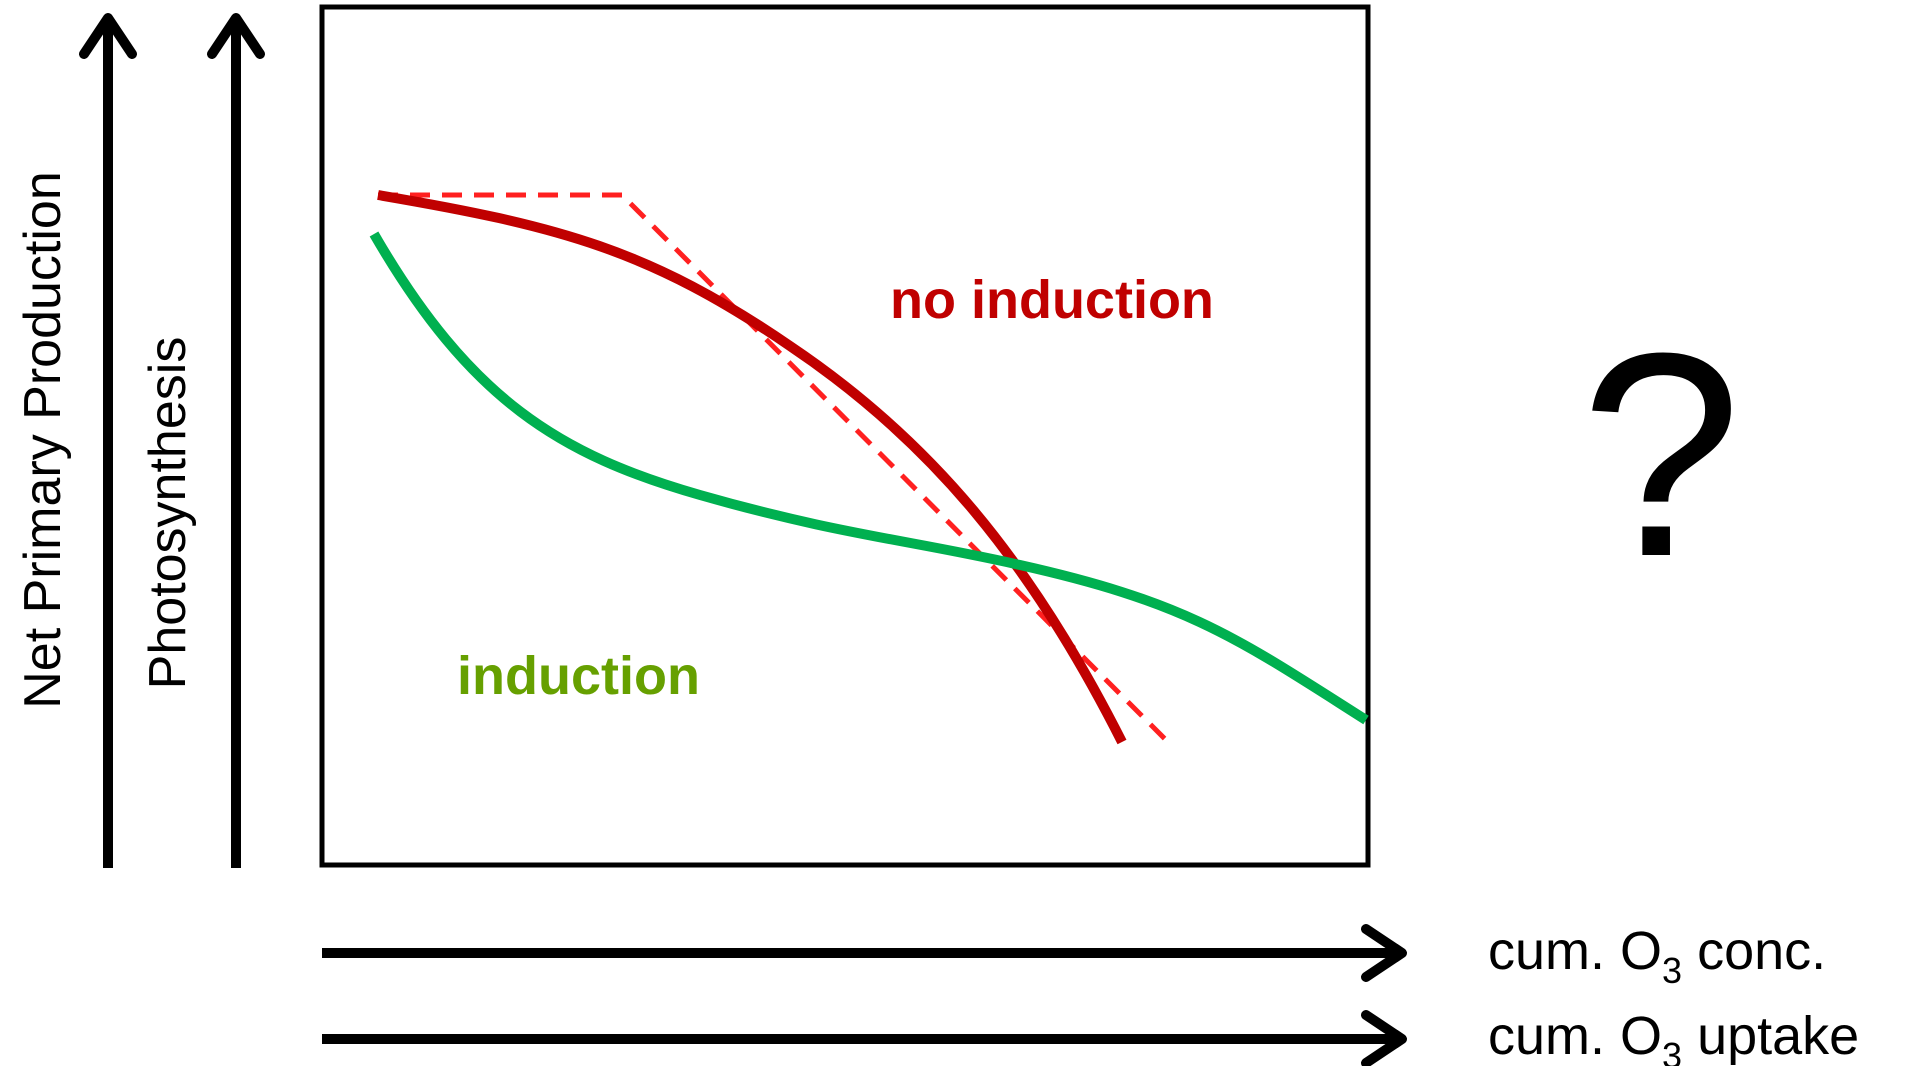  I want to click on y-axis-photosynthesis: Photosynthesis, so click(202, 440).